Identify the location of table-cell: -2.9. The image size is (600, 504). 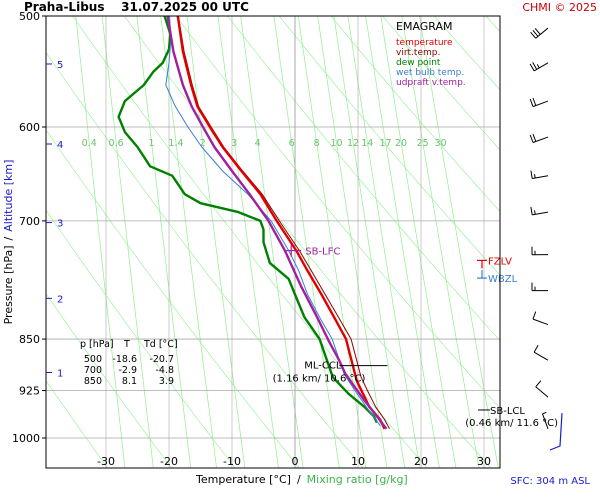
(127, 370).